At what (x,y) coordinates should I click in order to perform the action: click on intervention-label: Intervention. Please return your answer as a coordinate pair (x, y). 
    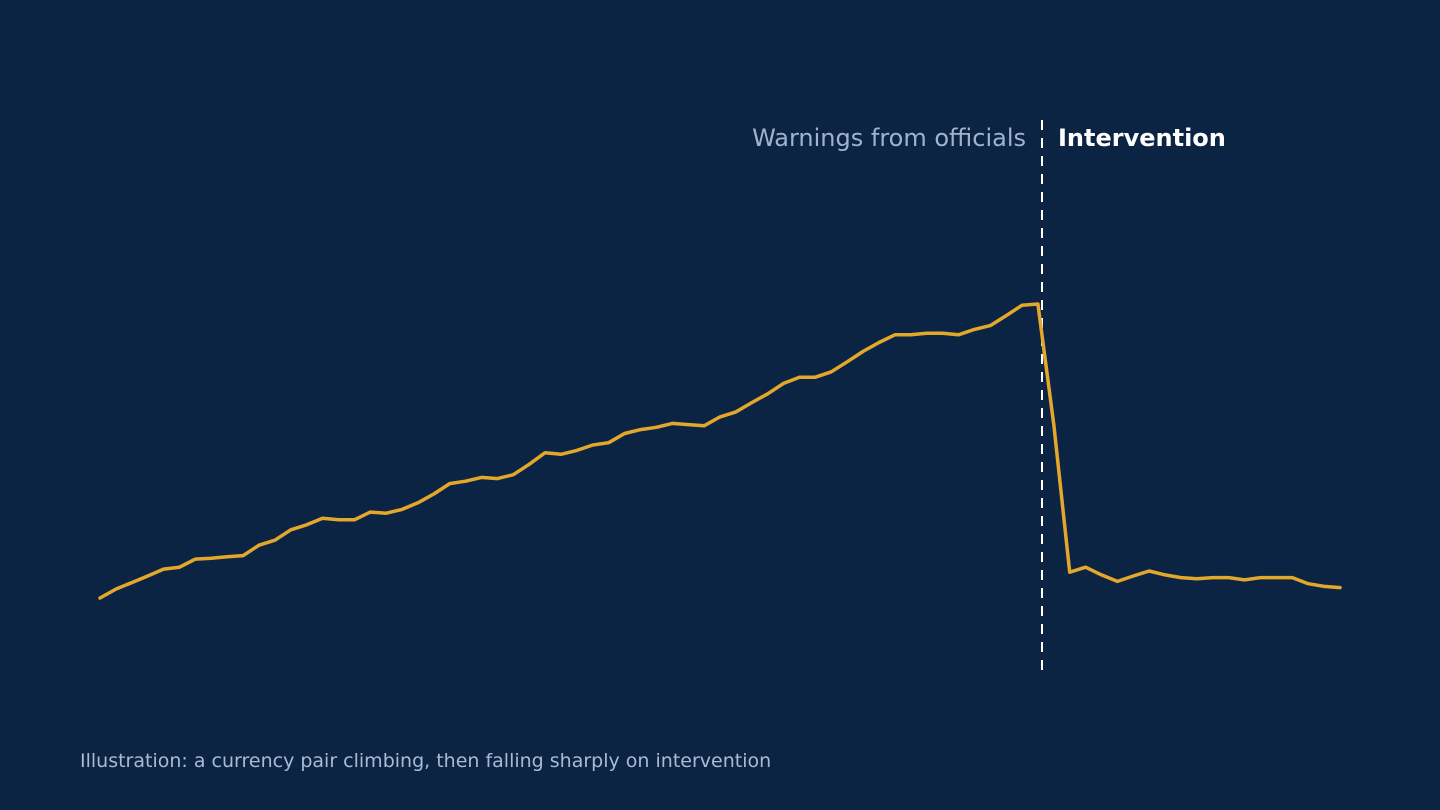
    Looking at the image, I should click on (1142, 138).